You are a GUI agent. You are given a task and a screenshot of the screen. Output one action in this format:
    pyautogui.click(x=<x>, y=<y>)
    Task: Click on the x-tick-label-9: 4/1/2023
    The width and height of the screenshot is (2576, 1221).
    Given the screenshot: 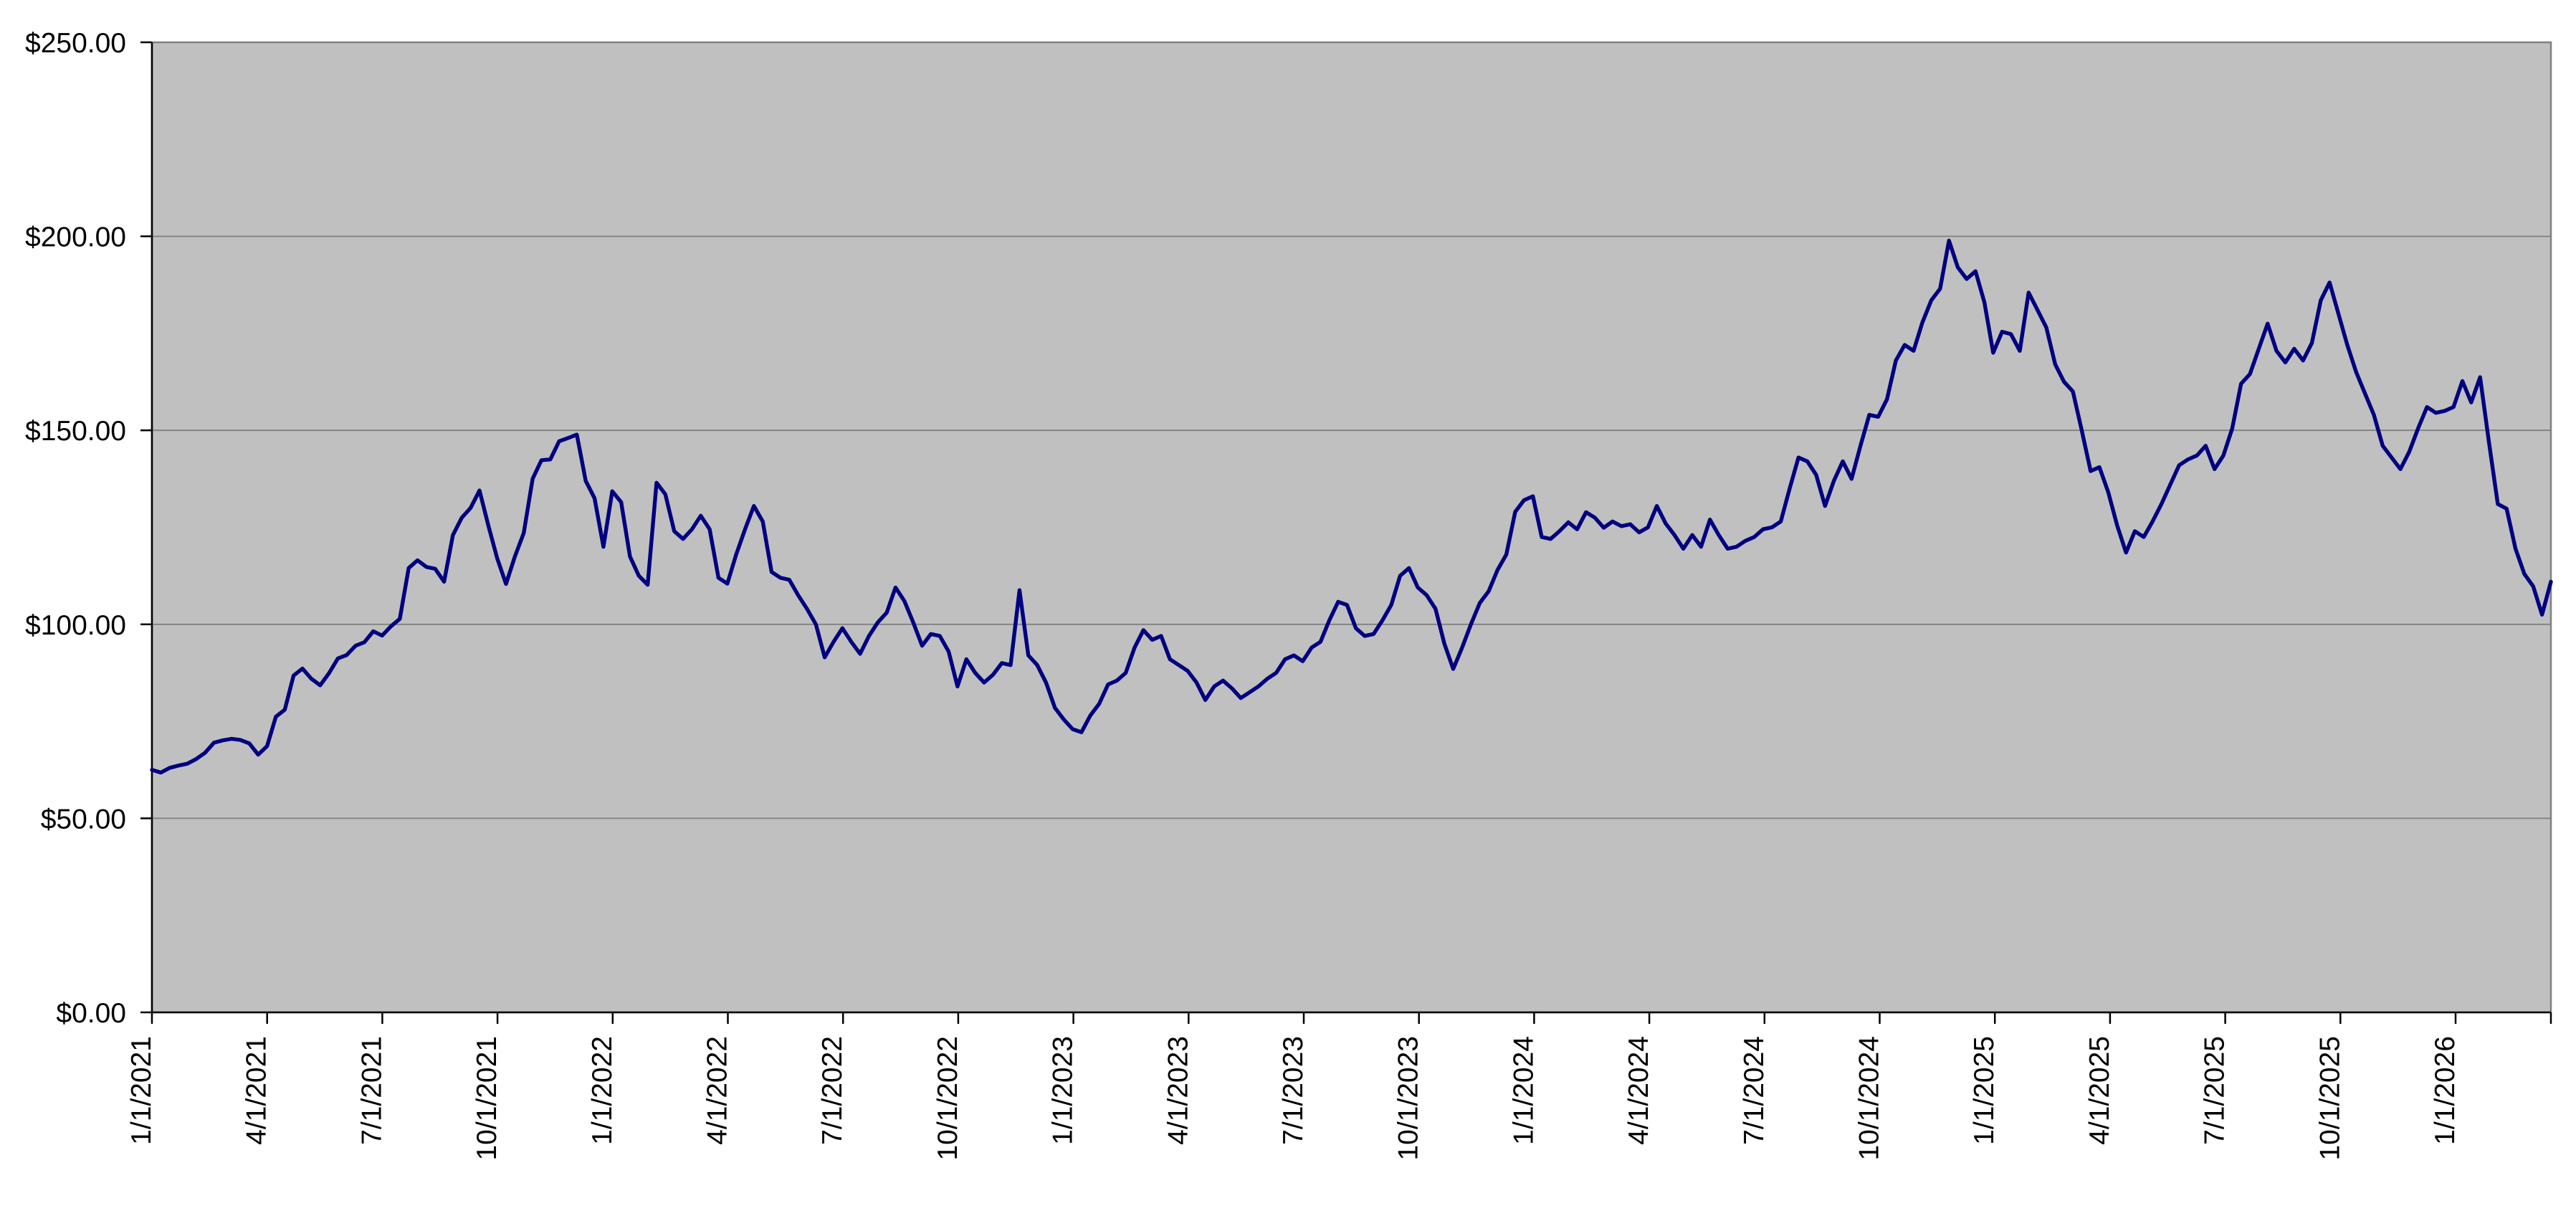 What is the action you would take?
    pyautogui.click(x=1178, y=1091)
    